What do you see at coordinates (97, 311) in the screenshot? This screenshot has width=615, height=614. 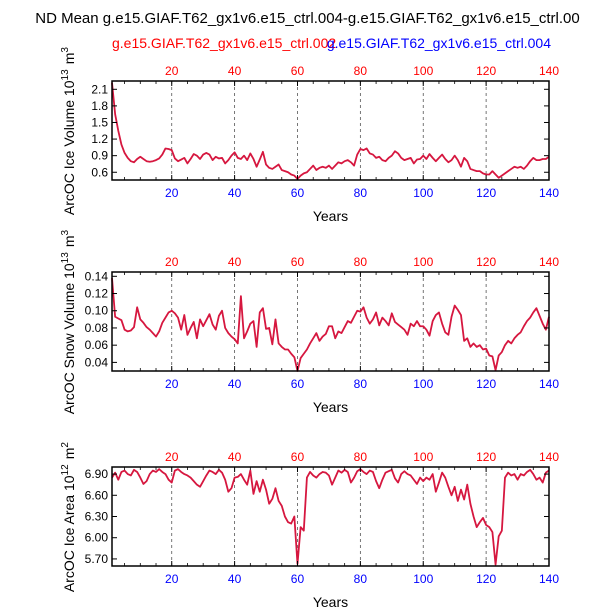 I see `y-tick-label: 0.10` at bounding box center [97, 311].